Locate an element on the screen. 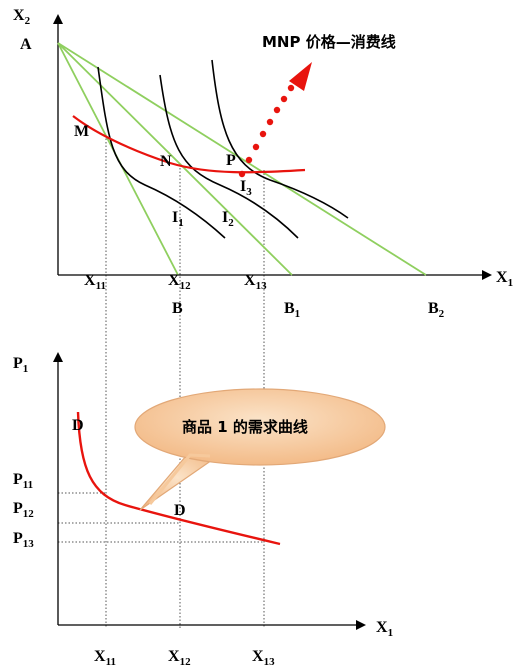 The width and height of the screenshot is (522, 669). curve-i2-label: I2 is located at coordinates (228, 219).